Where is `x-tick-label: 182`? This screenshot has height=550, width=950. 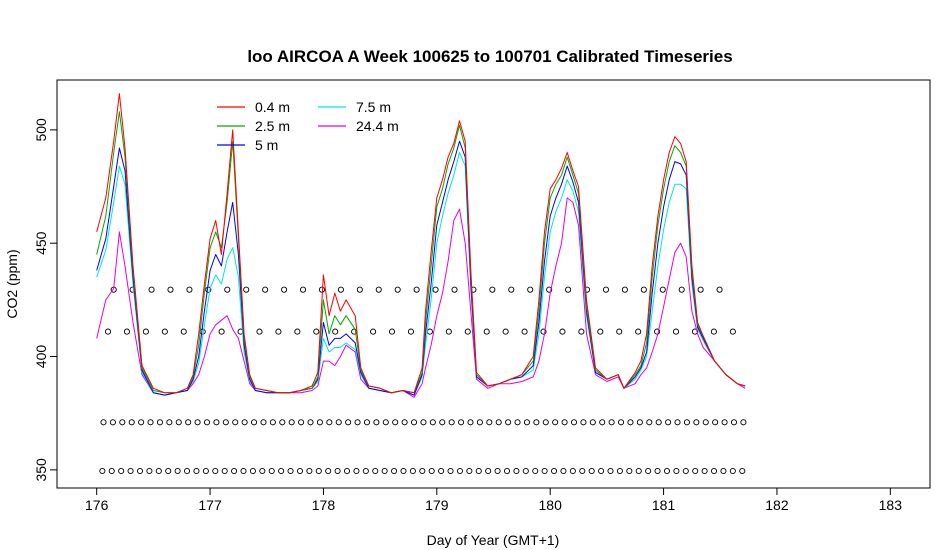 x-tick-label: 182 is located at coordinates (777, 505).